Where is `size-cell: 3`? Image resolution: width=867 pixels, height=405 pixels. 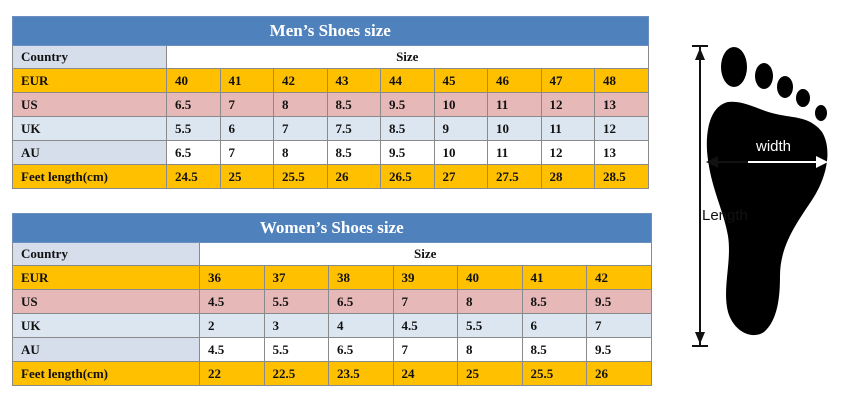 size-cell: 3 is located at coordinates (296, 325).